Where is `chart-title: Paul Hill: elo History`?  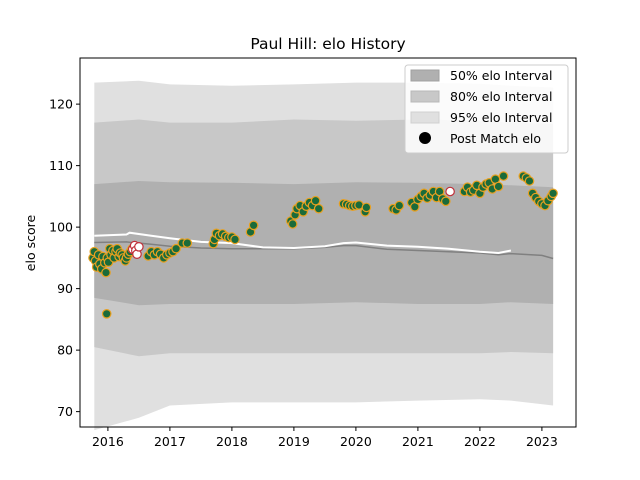
chart-title: Paul Hill: elo History is located at coordinates (327, 44).